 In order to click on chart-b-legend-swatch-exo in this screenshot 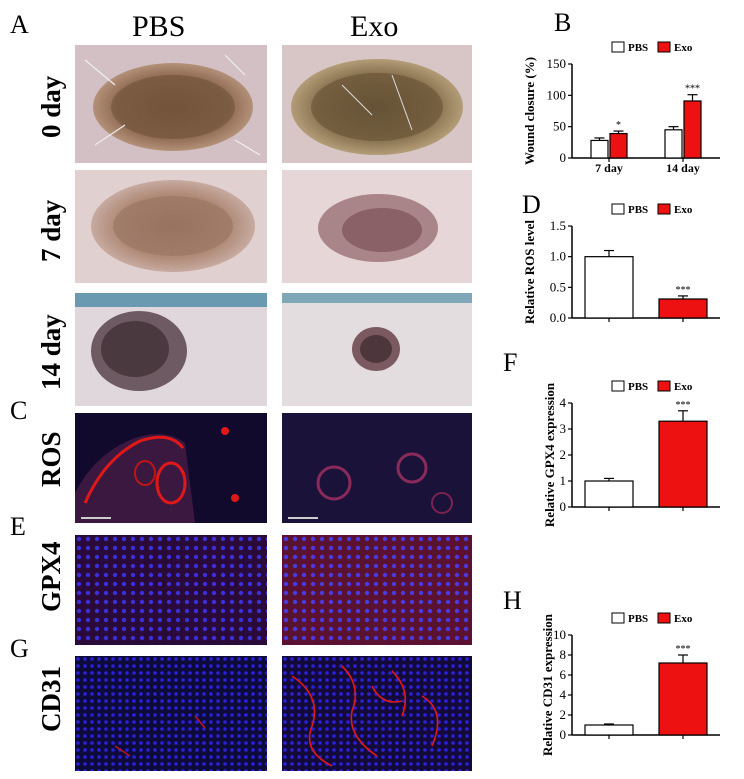, I will do `click(664, 47)`.